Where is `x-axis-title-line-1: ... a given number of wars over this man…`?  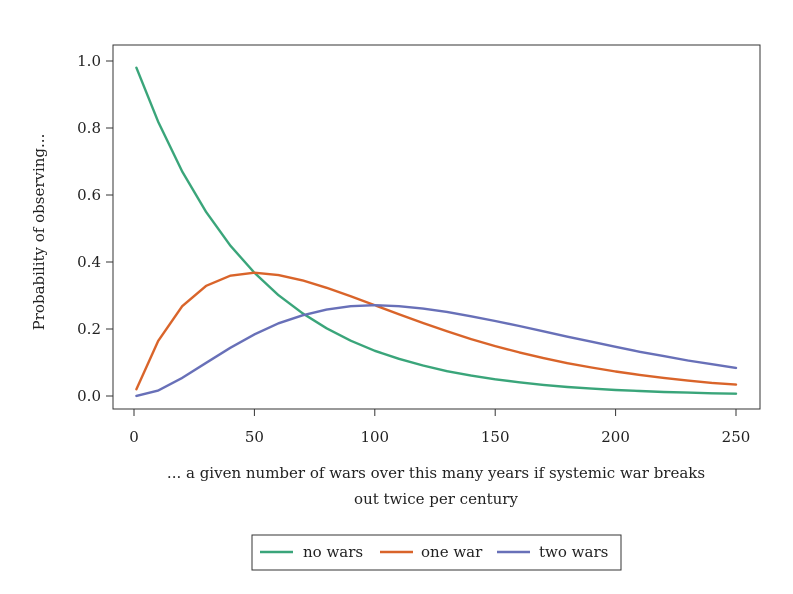
x-axis-title-line-1: ... a given number of wars over this man… is located at coordinates (436, 473).